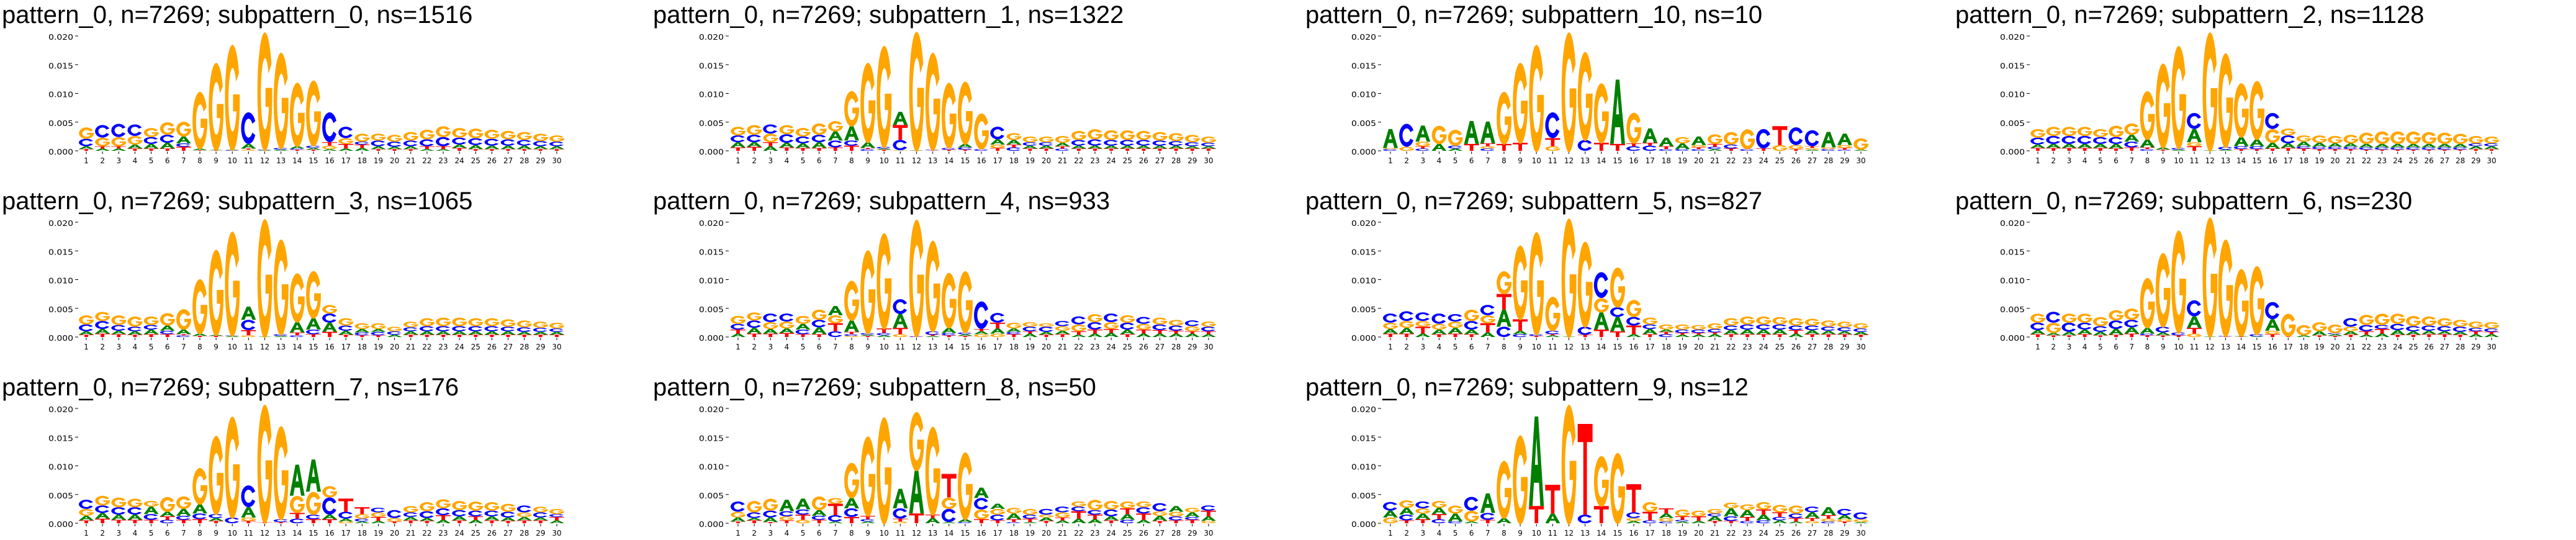 The height and width of the screenshot is (540, 2576). What do you see at coordinates (426, 160) in the screenshot?
I see `x-tick-label: 22` at bounding box center [426, 160].